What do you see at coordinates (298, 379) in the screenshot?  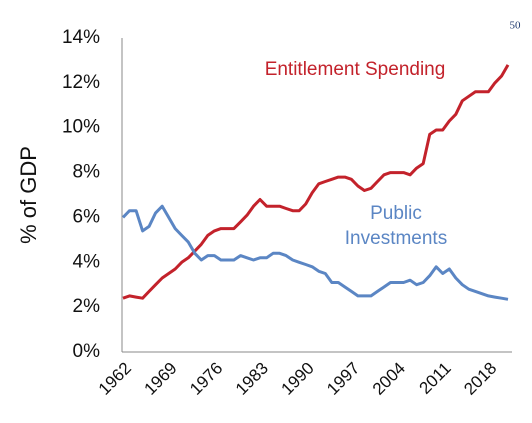 I see `x-tick-label: 1990` at bounding box center [298, 379].